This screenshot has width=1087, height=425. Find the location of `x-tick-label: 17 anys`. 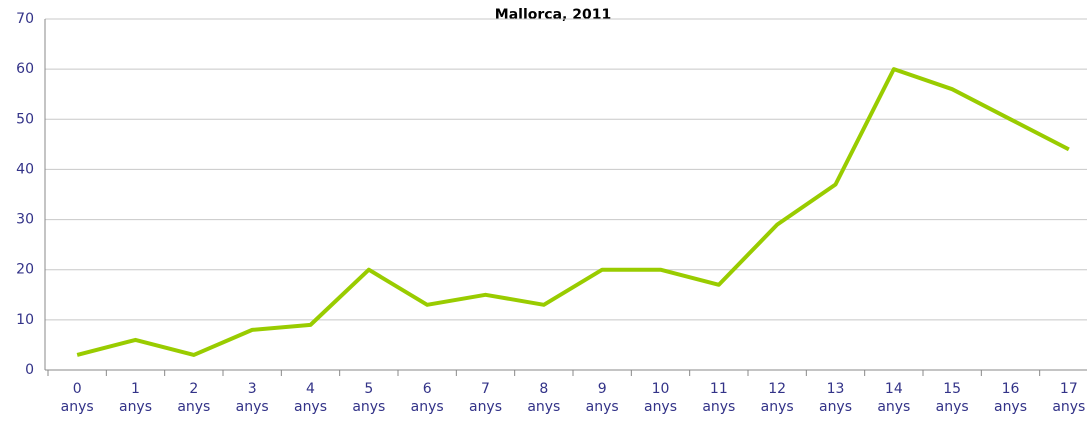

x-tick-label: 17 anys is located at coordinates (1069, 398).